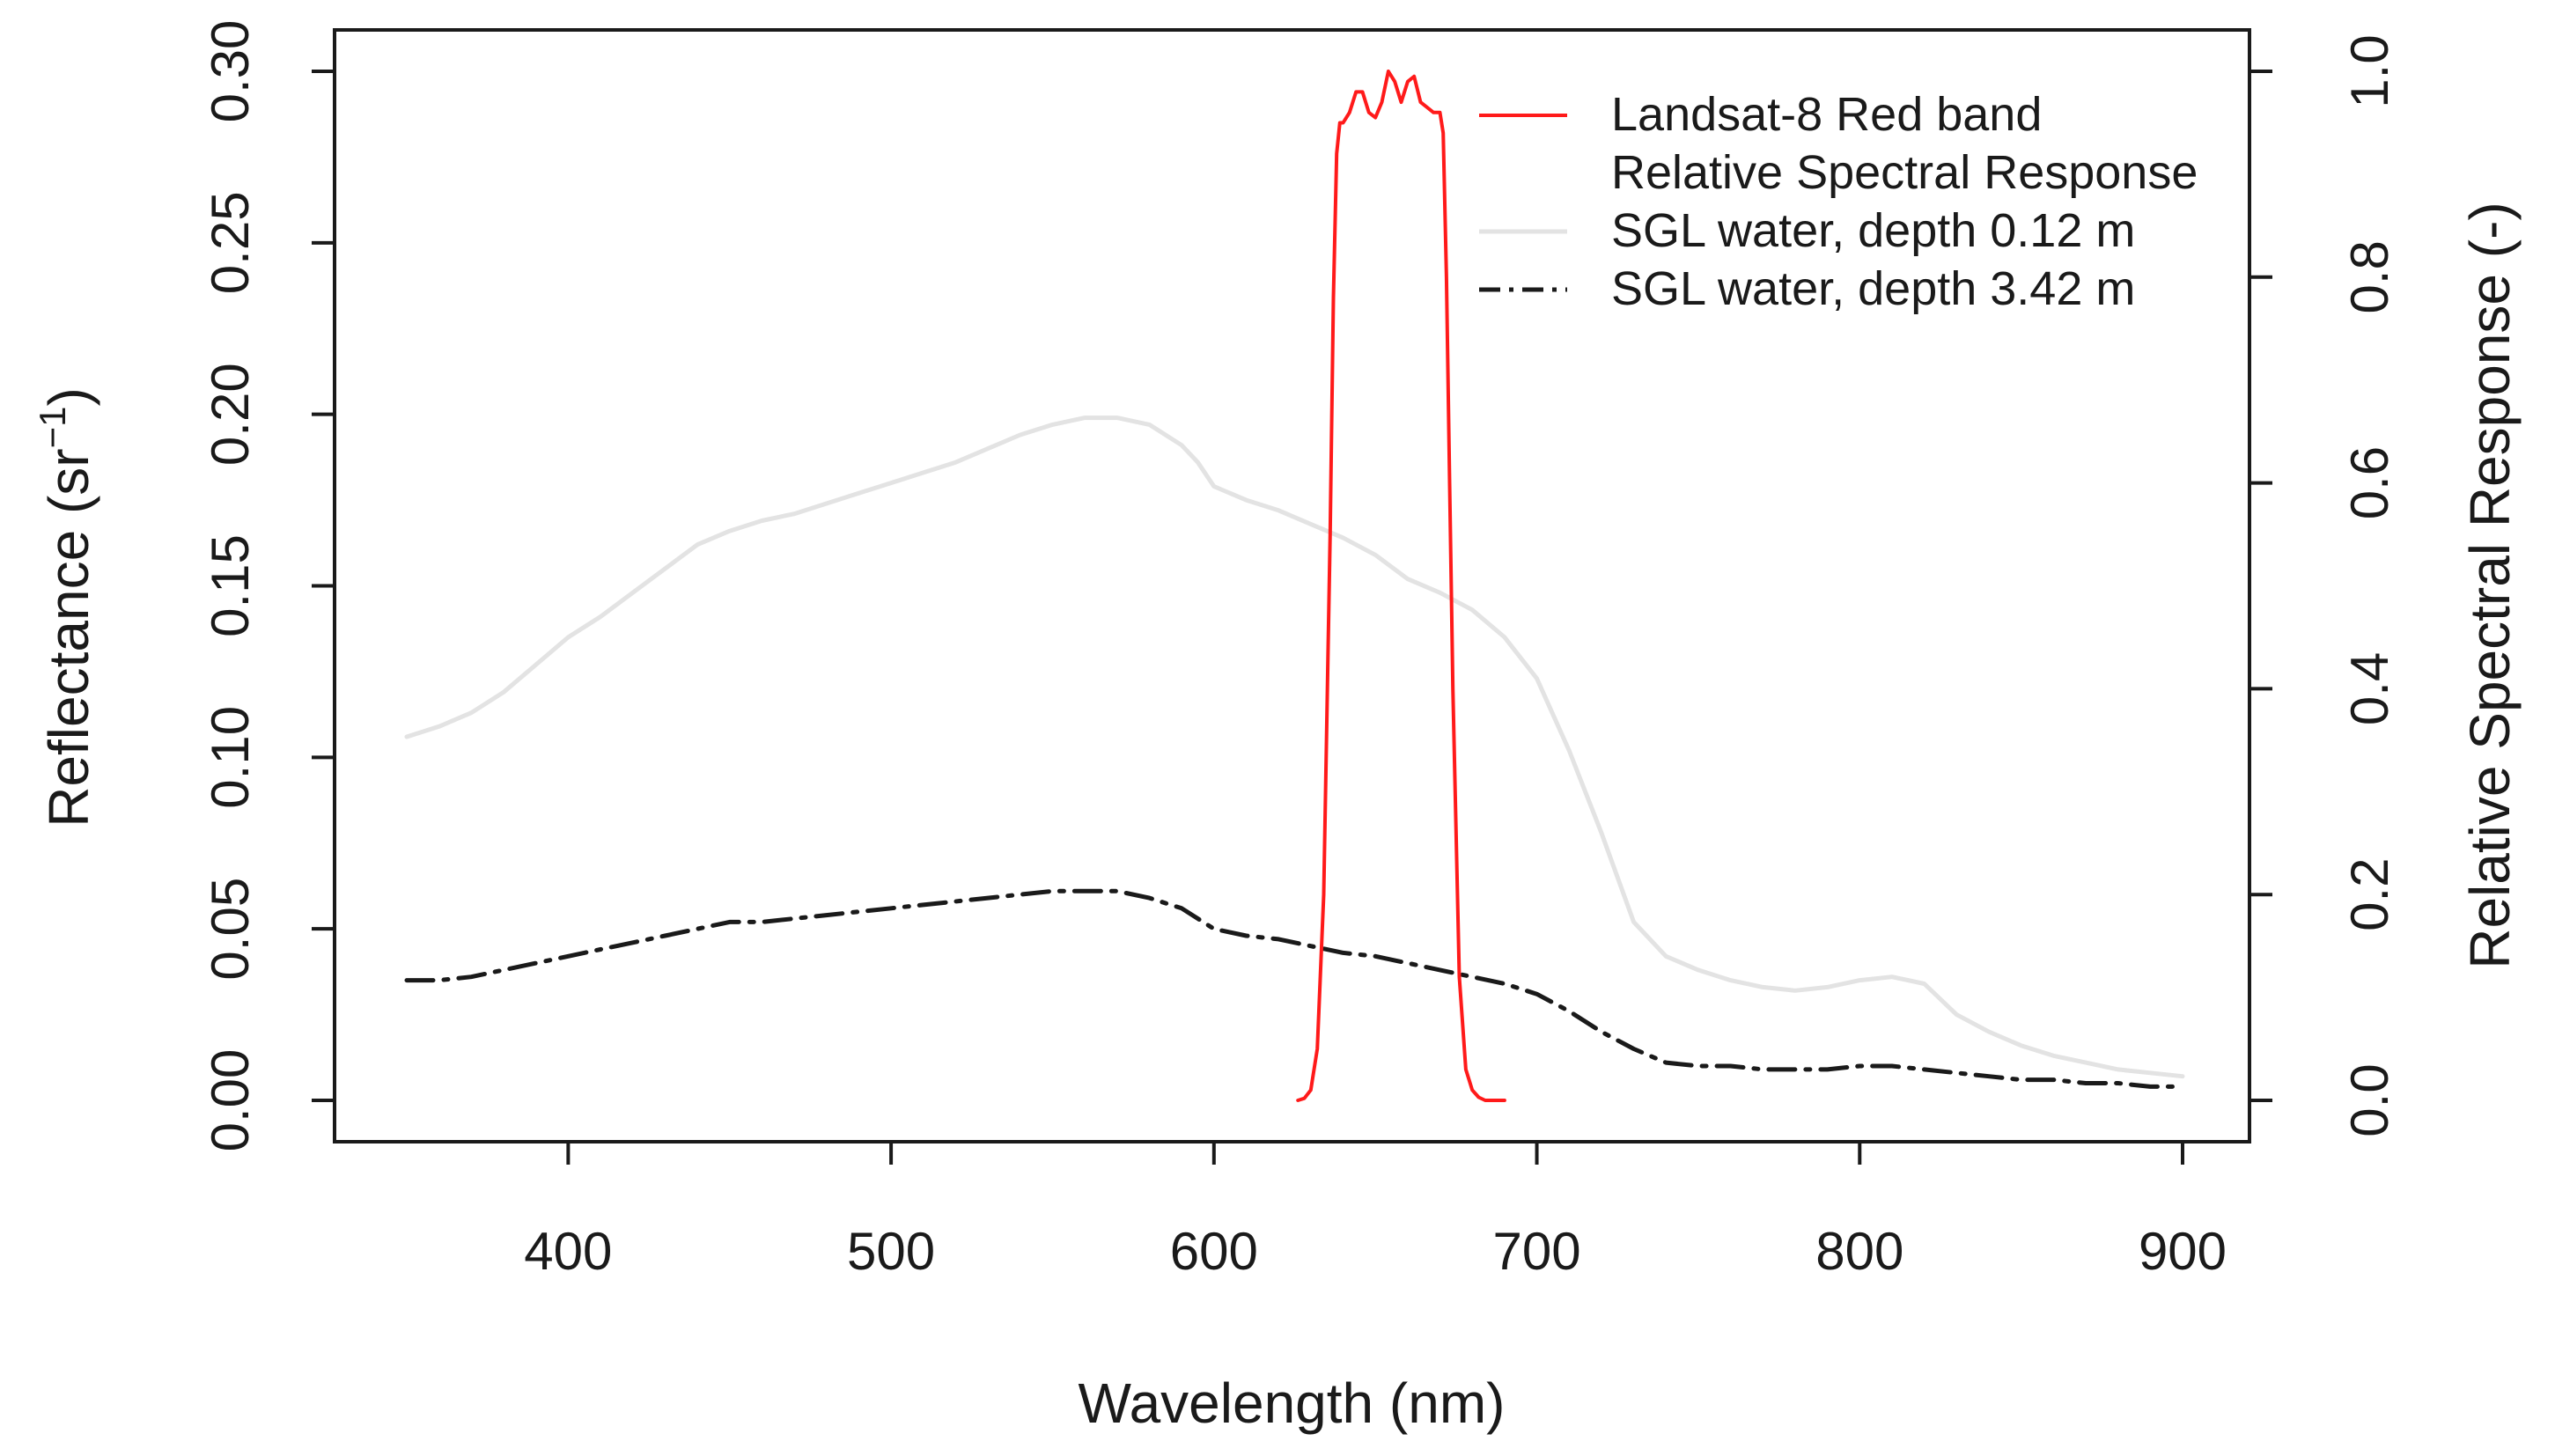 Image resolution: width=2555 pixels, height=1456 pixels. Describe the element at coordinates (2369, 276) in the screenshot. I see `y2-tick-label: 0.8` at that location.